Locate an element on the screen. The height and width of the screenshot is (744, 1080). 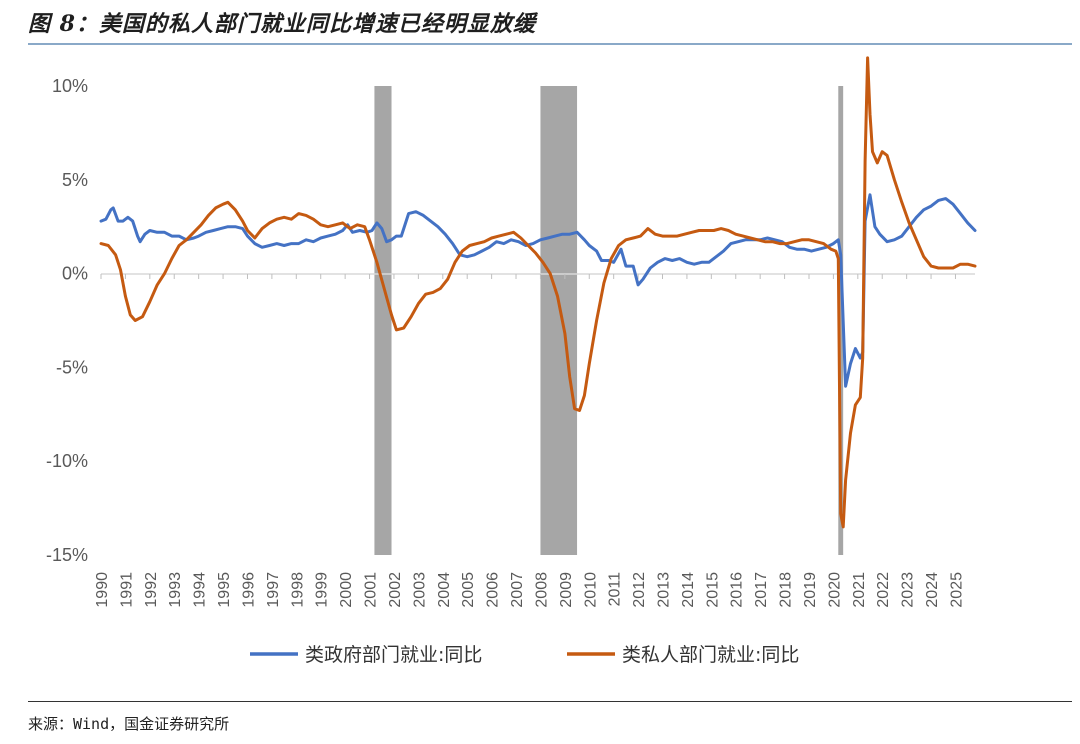
y-axis: 10% 5% 0% -5% -10% -15% is located at coordinates (67, 320).